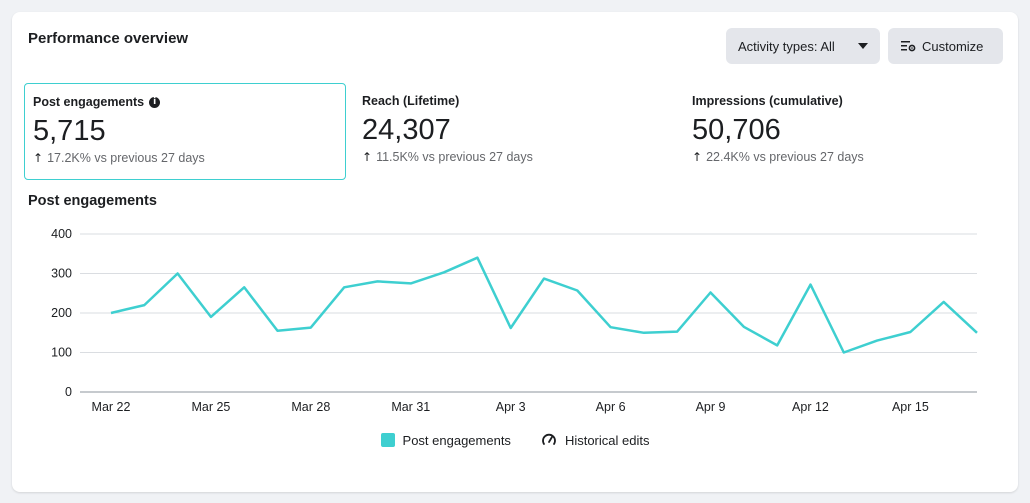 The width and height of the screenshot is (1030, 503). What do you see at coordinates (810, 407) in the screenshot?
I see `x-tick-label: Apr 12` at bounding box center [810, 407].